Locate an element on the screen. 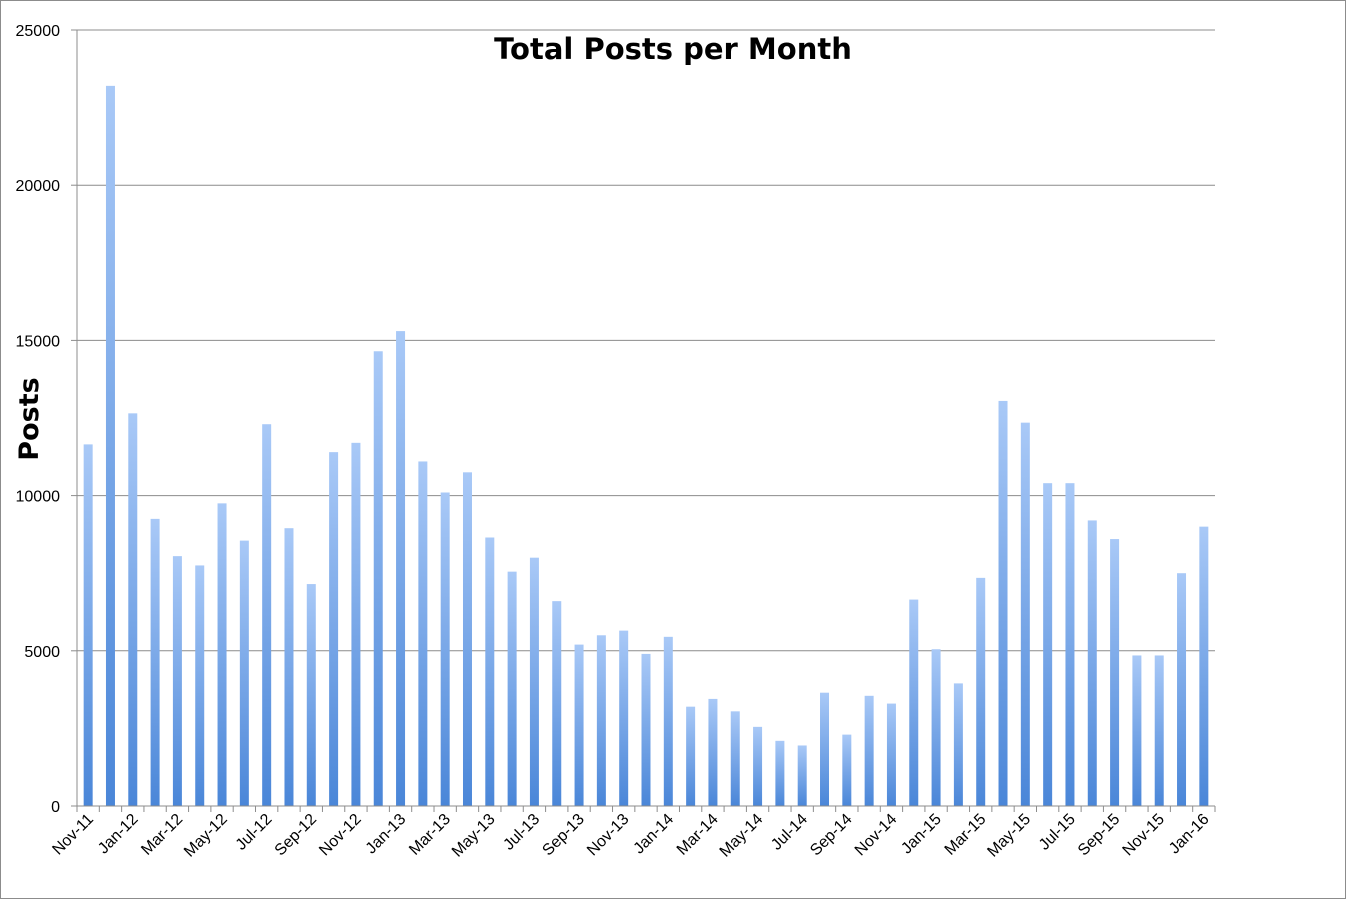 The height and width of the screenshot is (900, 1346). x-tick-label: Mar-14 is located at coordinates (698, 835).